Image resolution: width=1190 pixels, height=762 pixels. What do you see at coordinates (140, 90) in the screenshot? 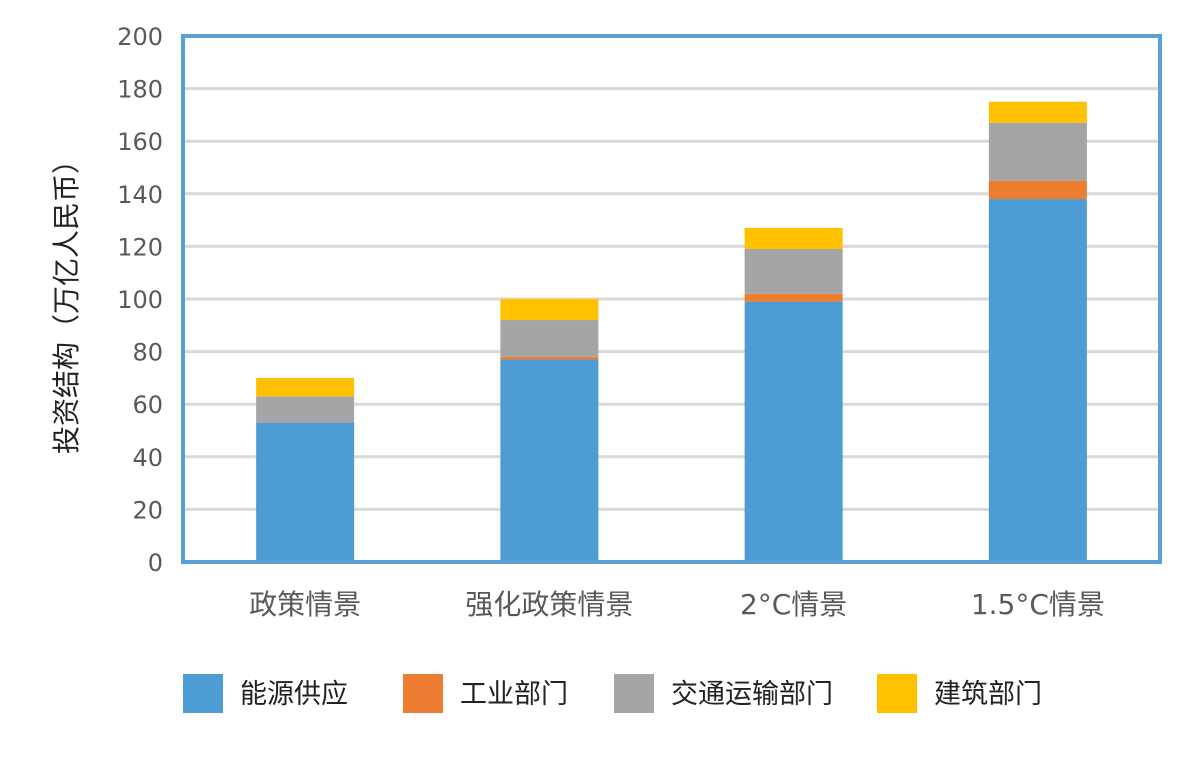
I see `y-tick-label: 180` at bounding box center [140, 90].